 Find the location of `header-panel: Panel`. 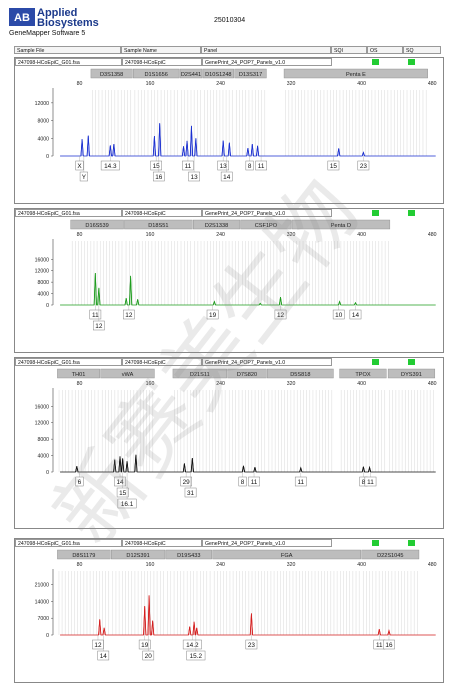

header-panel: Panel is located at coordinates (266, 50).